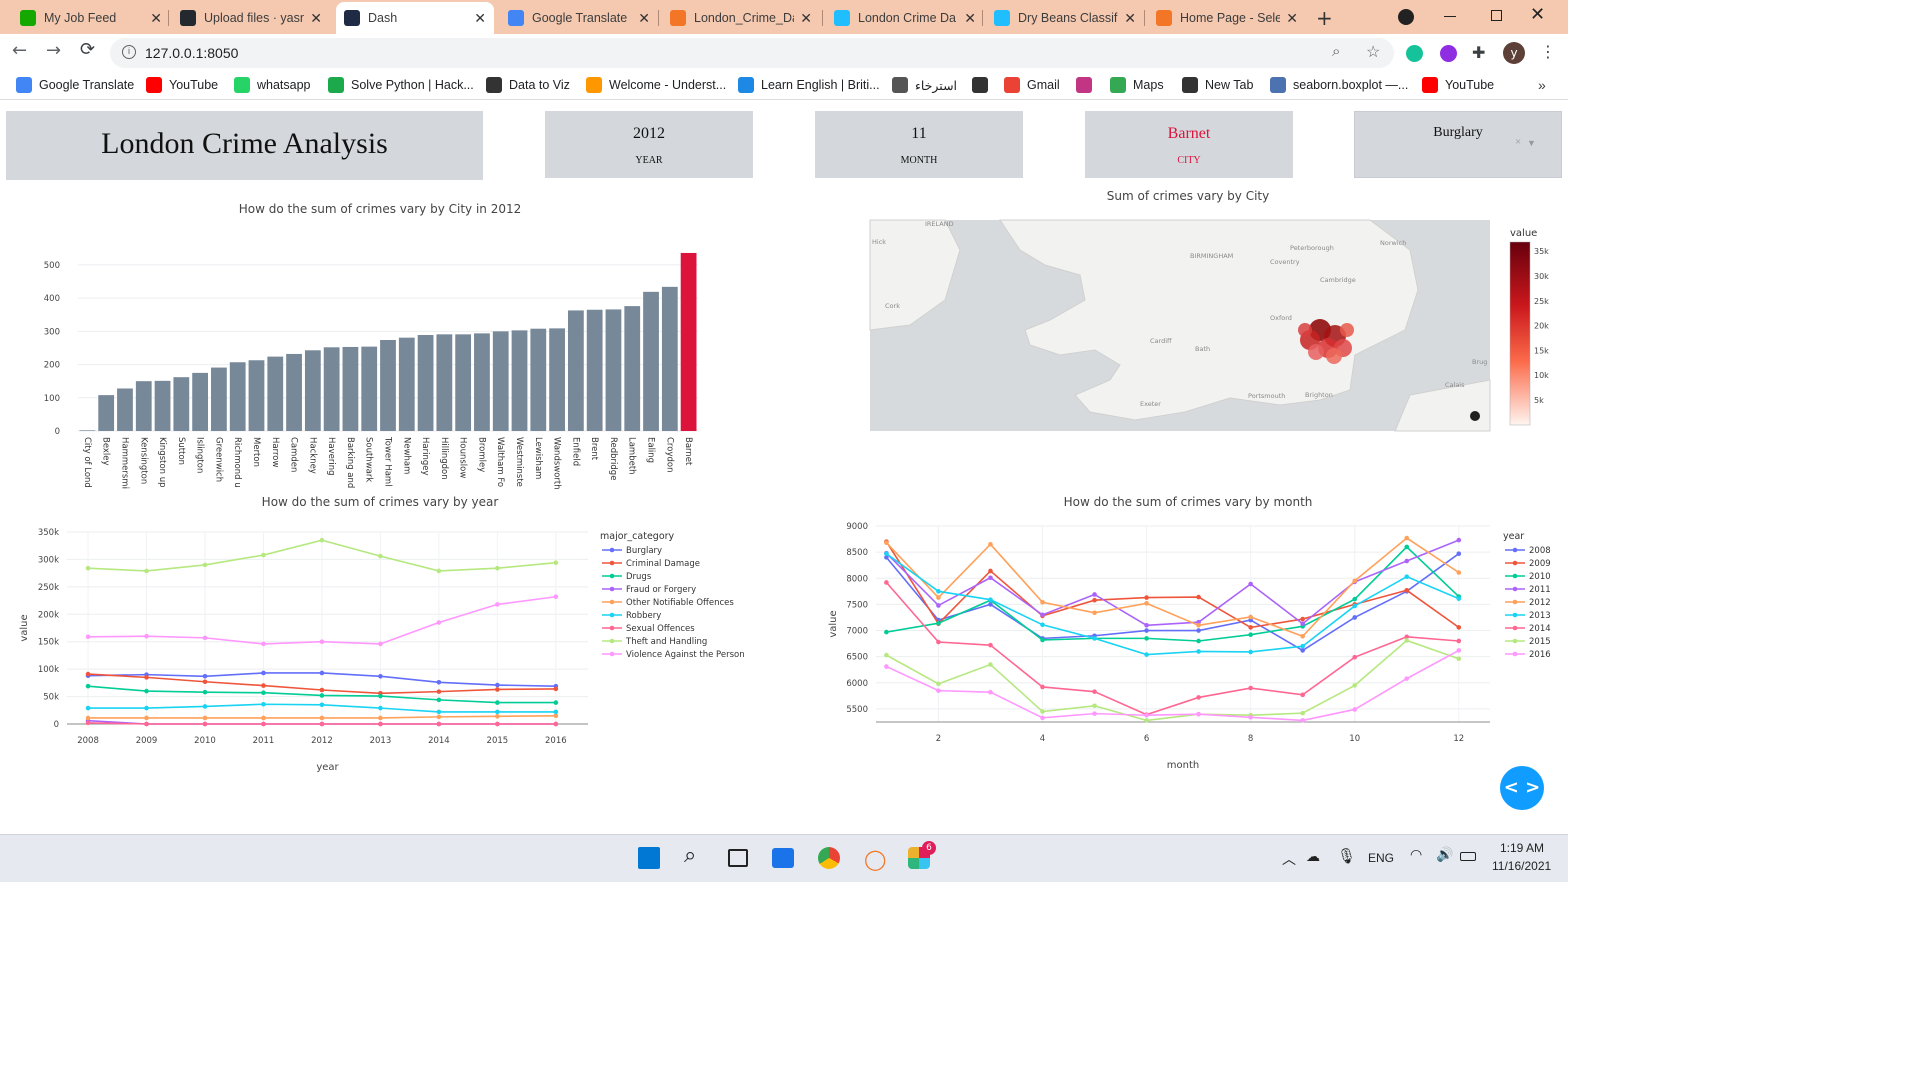 The height and width of the screenshot is (1080, 1920). What do you see at coordinates (1324, 18) in the screenshot?
I see `new-tab-icon: +` at bounding box center [1324, 18].